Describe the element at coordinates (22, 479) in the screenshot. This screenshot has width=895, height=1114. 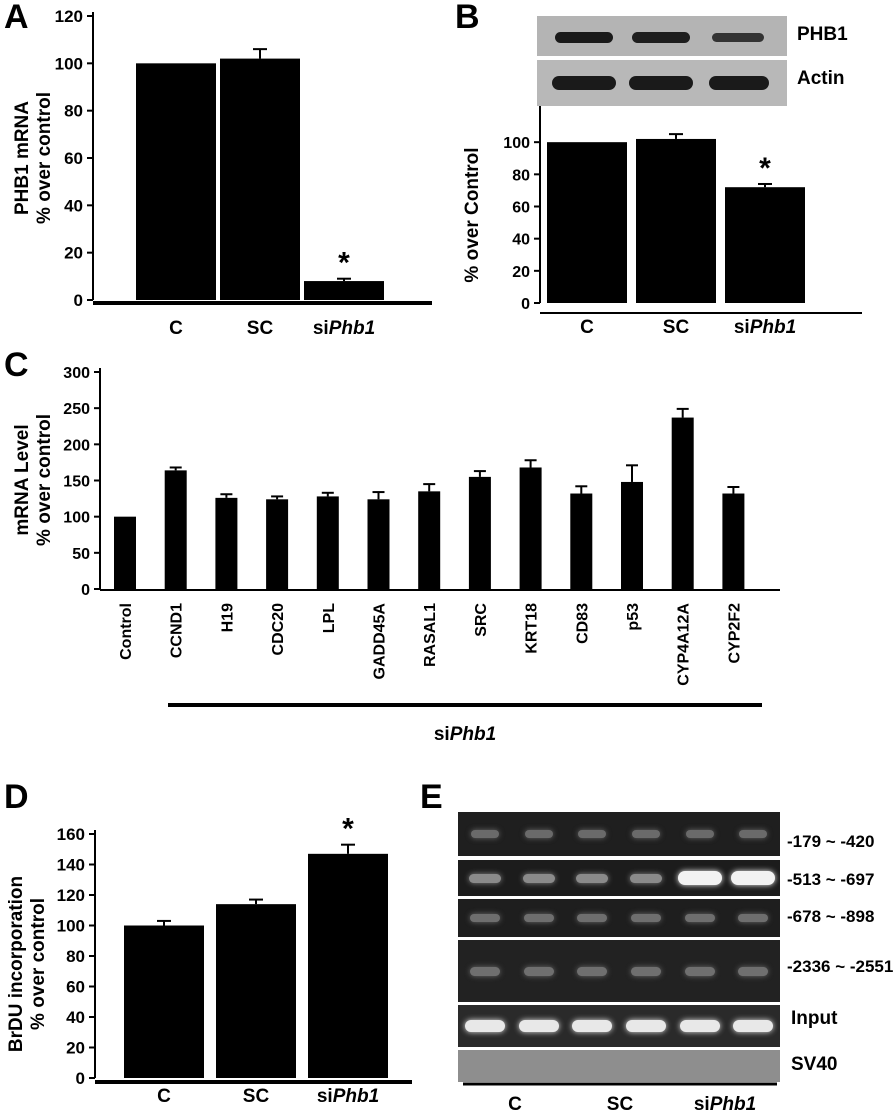
I see `y-axis-label-line: mRNA Level` at that location.